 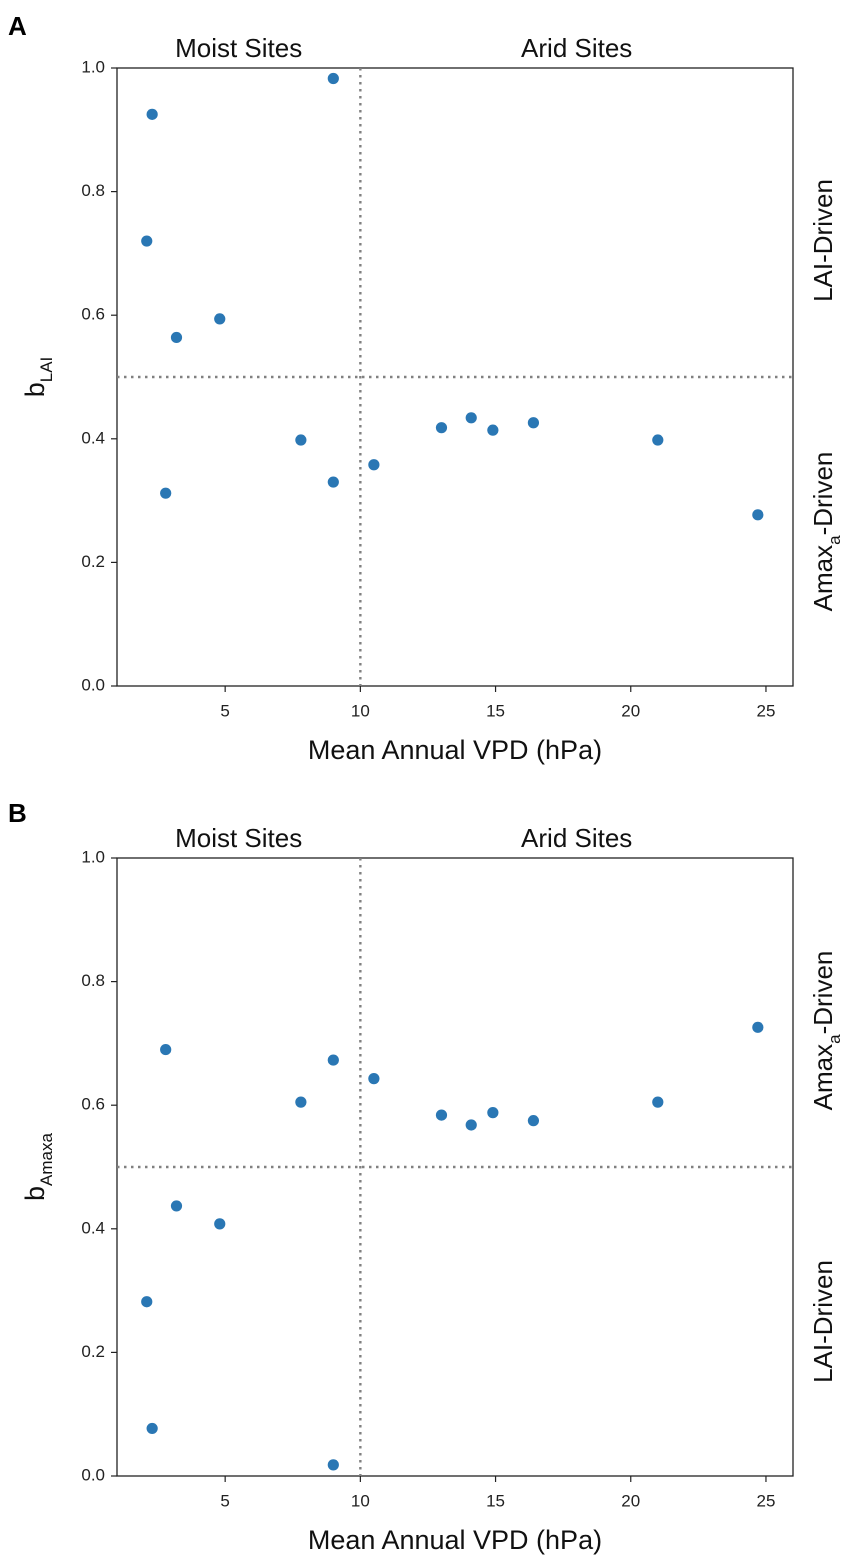 I want to click on side-label-upper-text: LAI-Driven, so click(x=823, y=240).